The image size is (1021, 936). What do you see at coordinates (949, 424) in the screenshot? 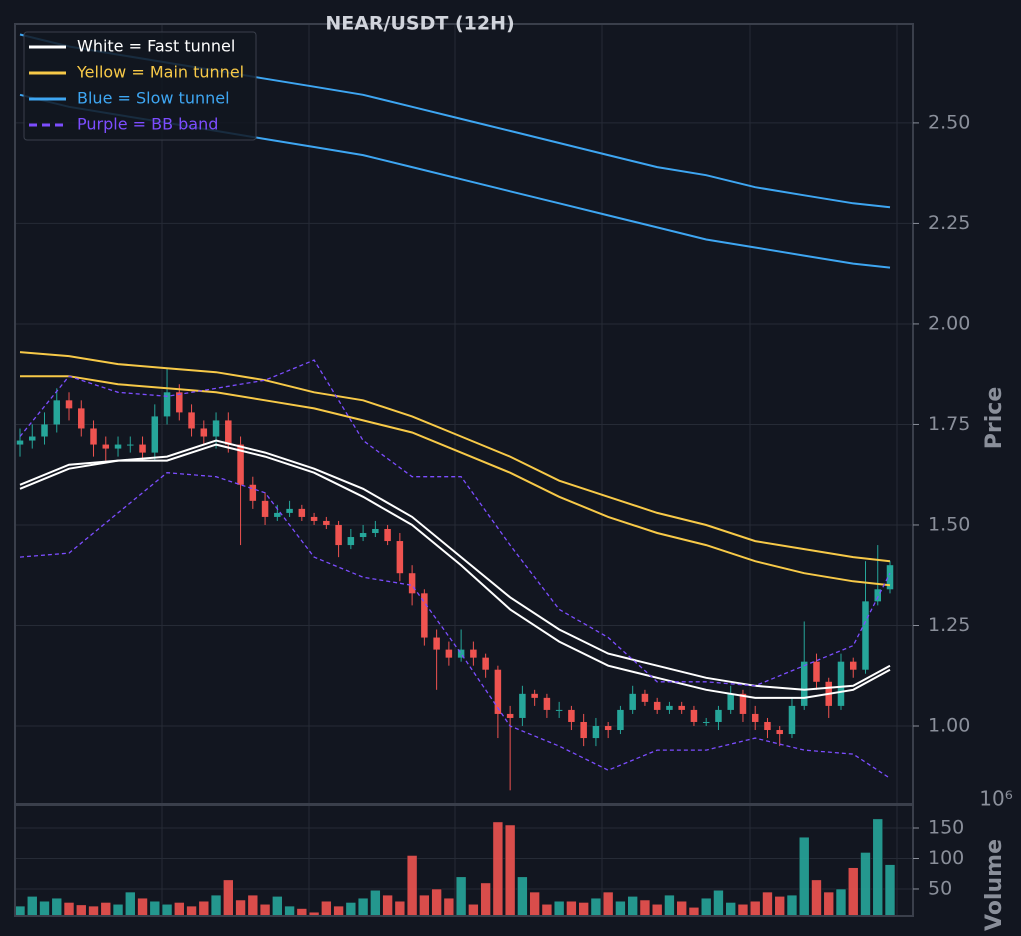
I see `y-tick-label: 1.75` at bounding box center [949, 424].